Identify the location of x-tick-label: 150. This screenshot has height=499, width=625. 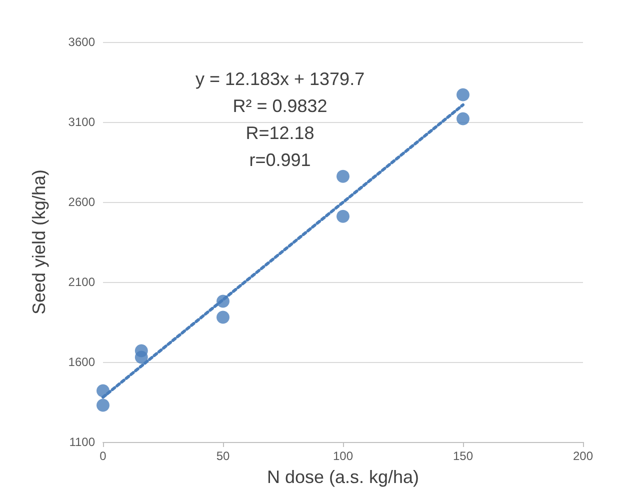
(463, 456).